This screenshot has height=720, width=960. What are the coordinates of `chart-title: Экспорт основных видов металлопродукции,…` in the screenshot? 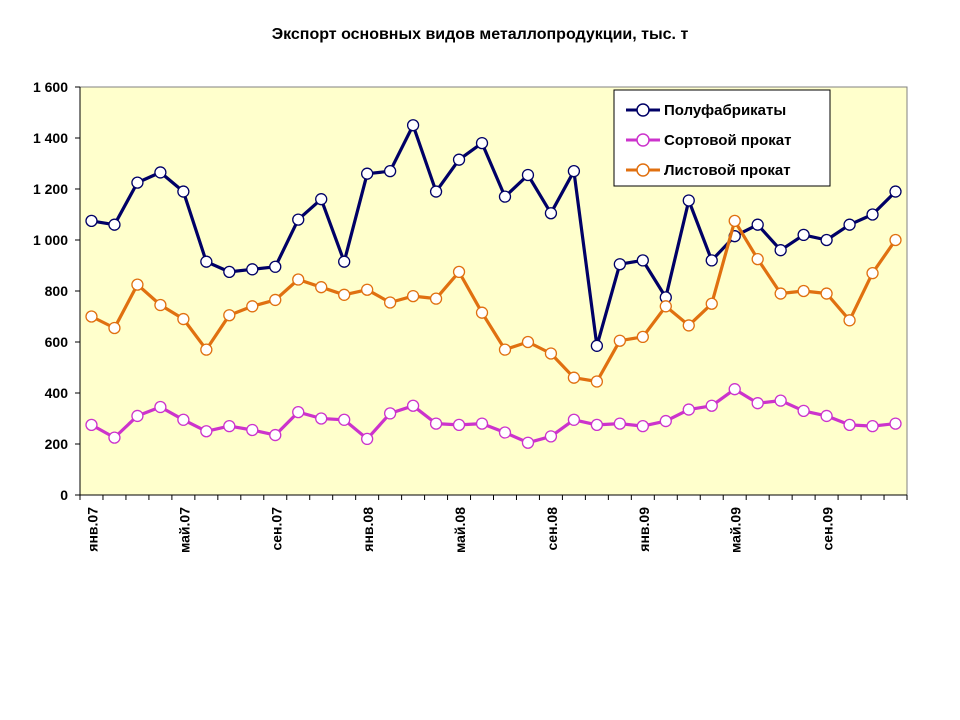 It's located at (480, 34).